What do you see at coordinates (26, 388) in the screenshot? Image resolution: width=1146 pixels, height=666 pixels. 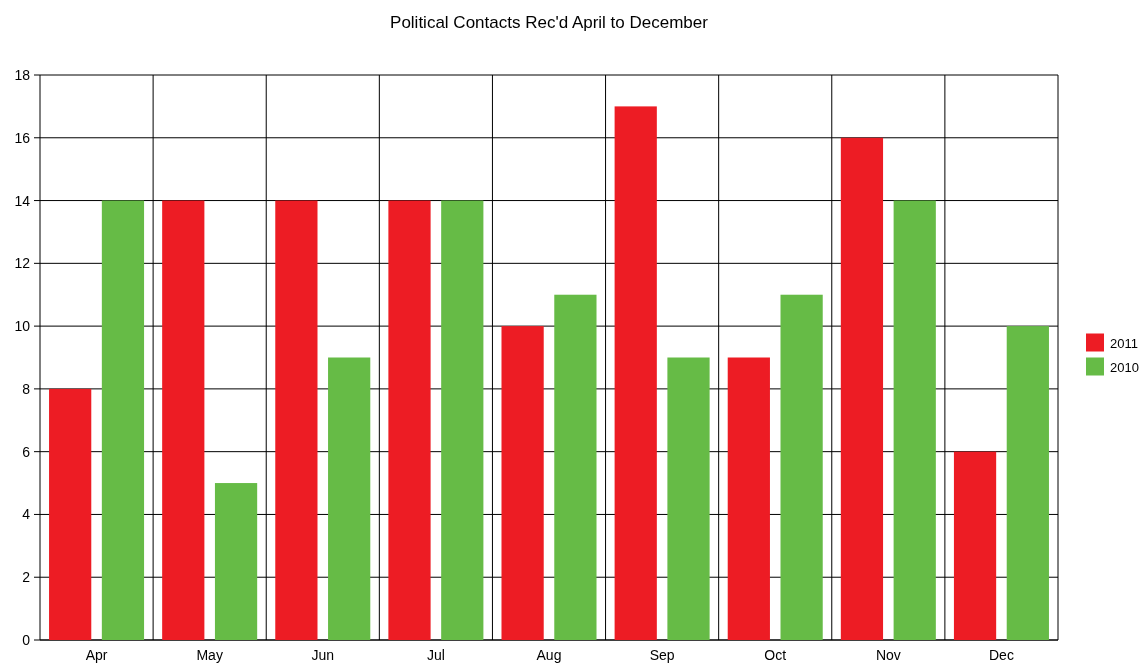 I see `y-tick-label: 8` at bounding box center [26, 388].